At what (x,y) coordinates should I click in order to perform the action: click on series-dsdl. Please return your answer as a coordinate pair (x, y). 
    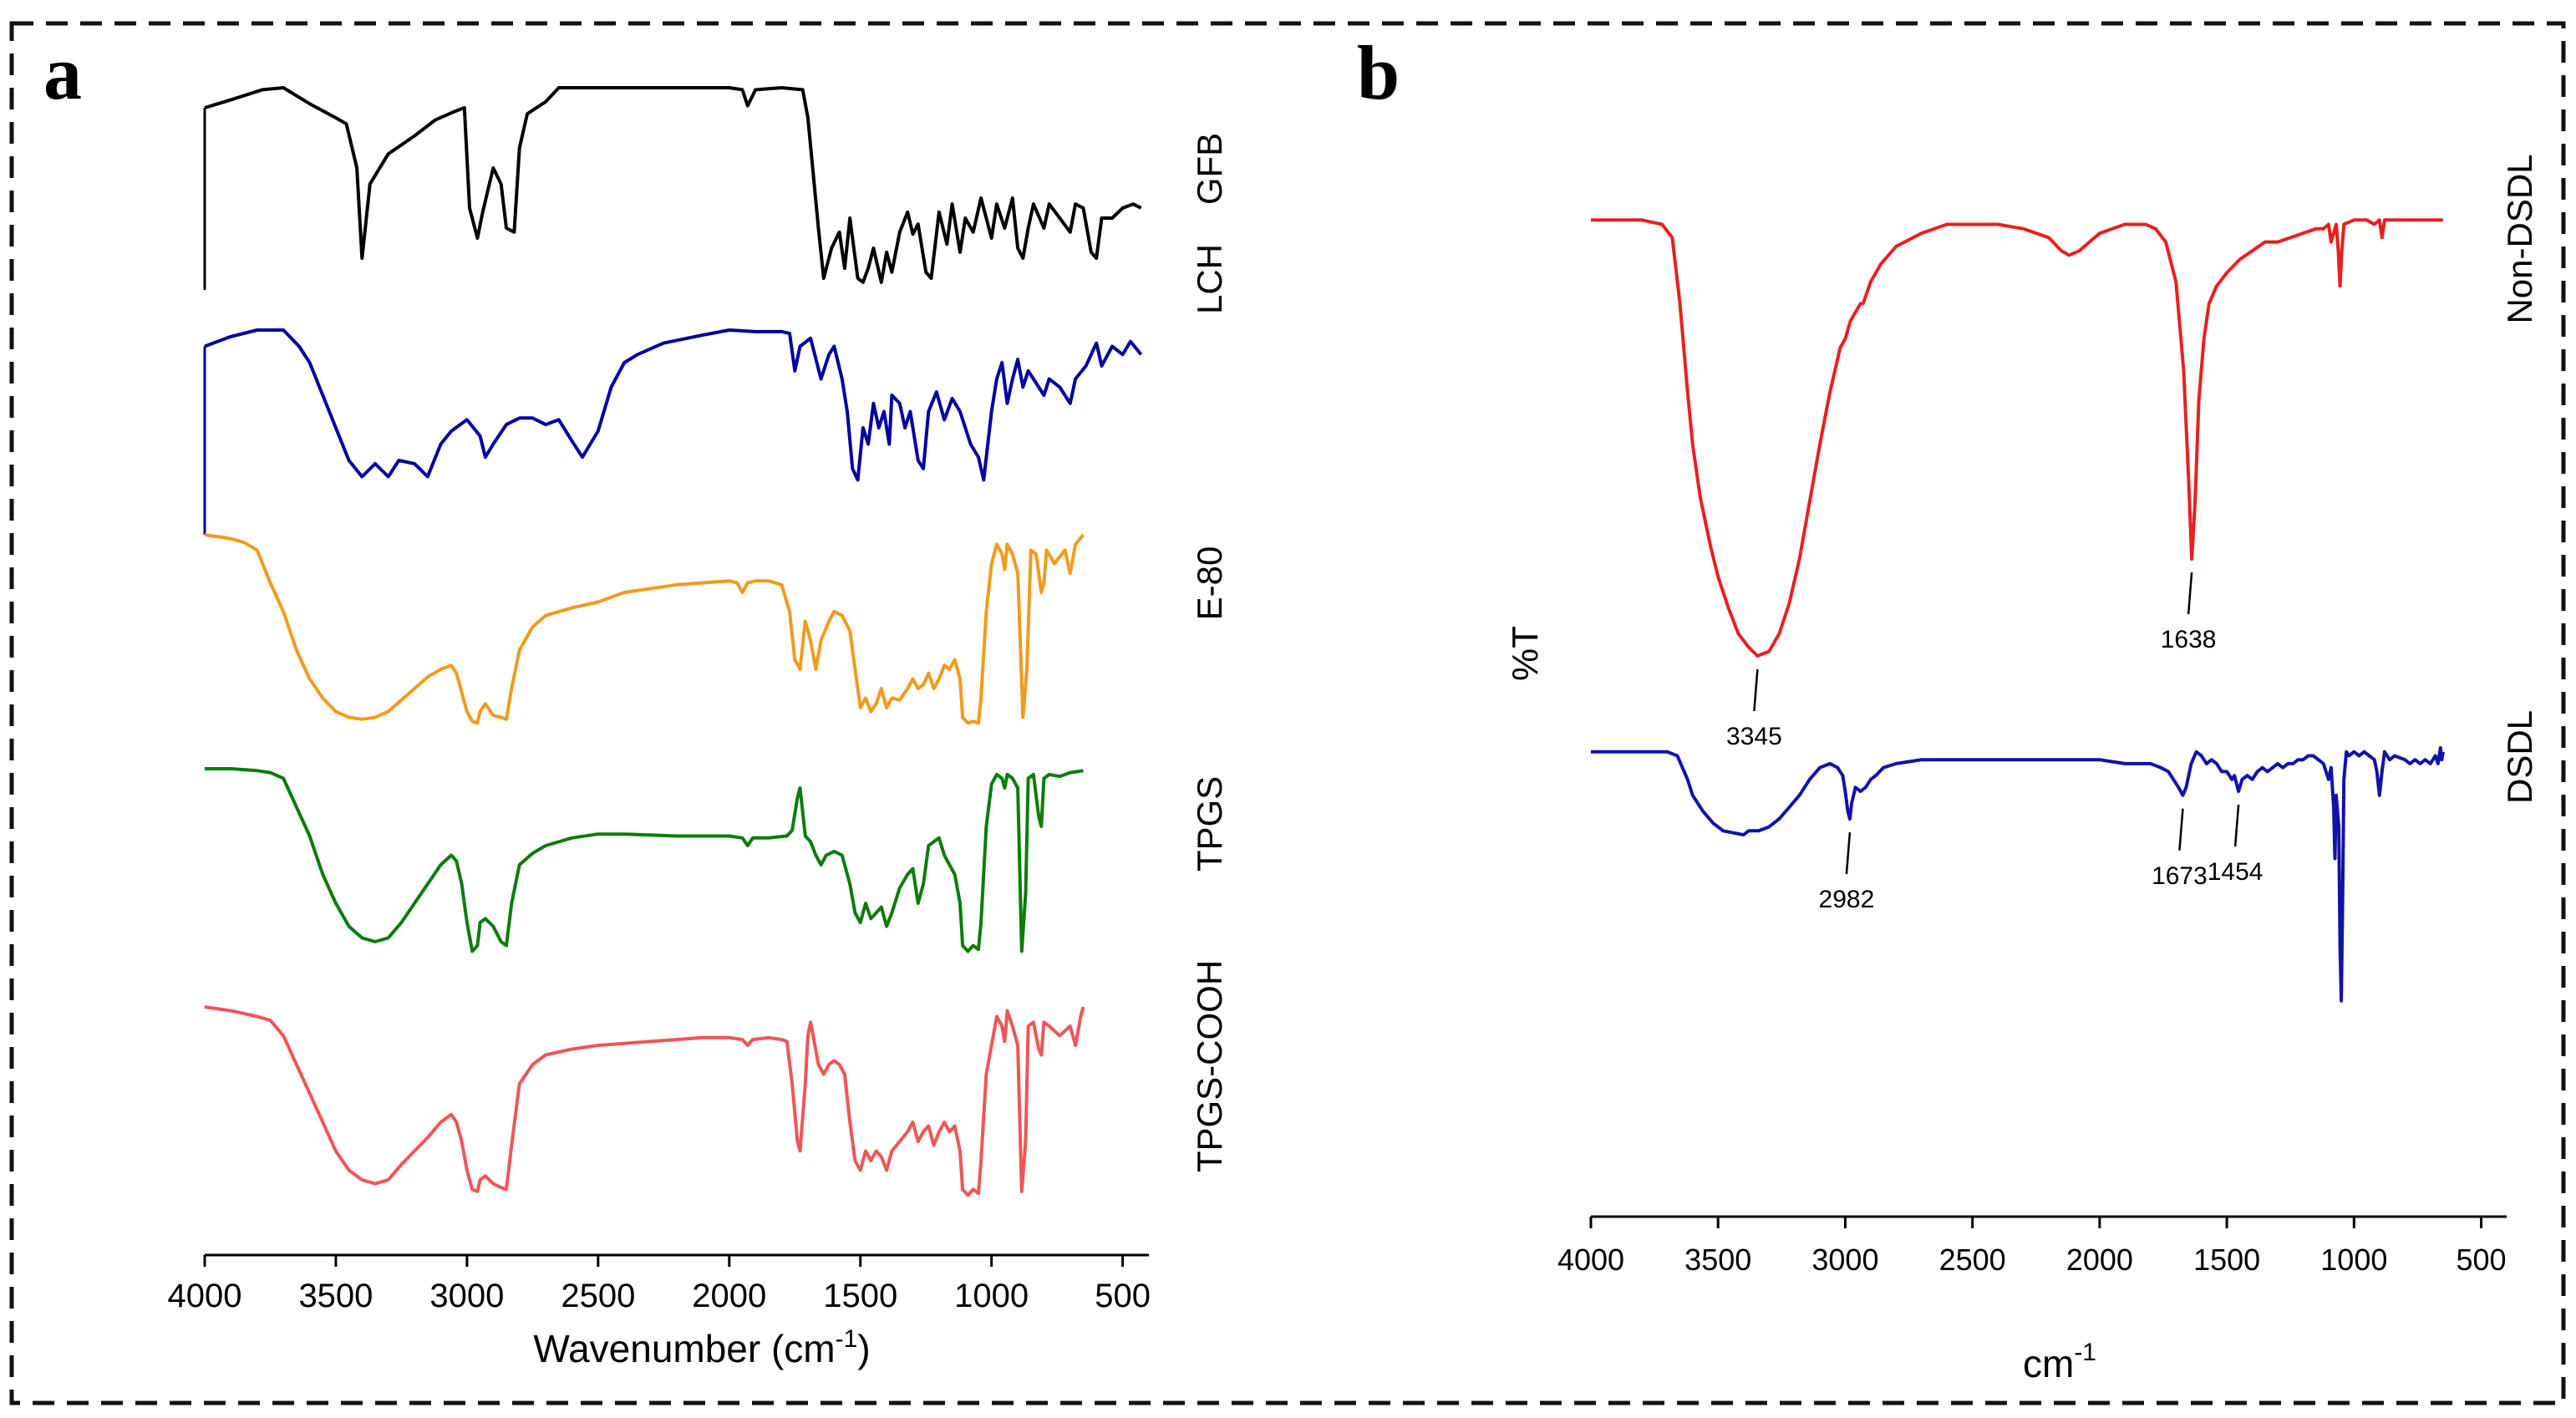
    Looking at the image, I should click on (2018, 874).